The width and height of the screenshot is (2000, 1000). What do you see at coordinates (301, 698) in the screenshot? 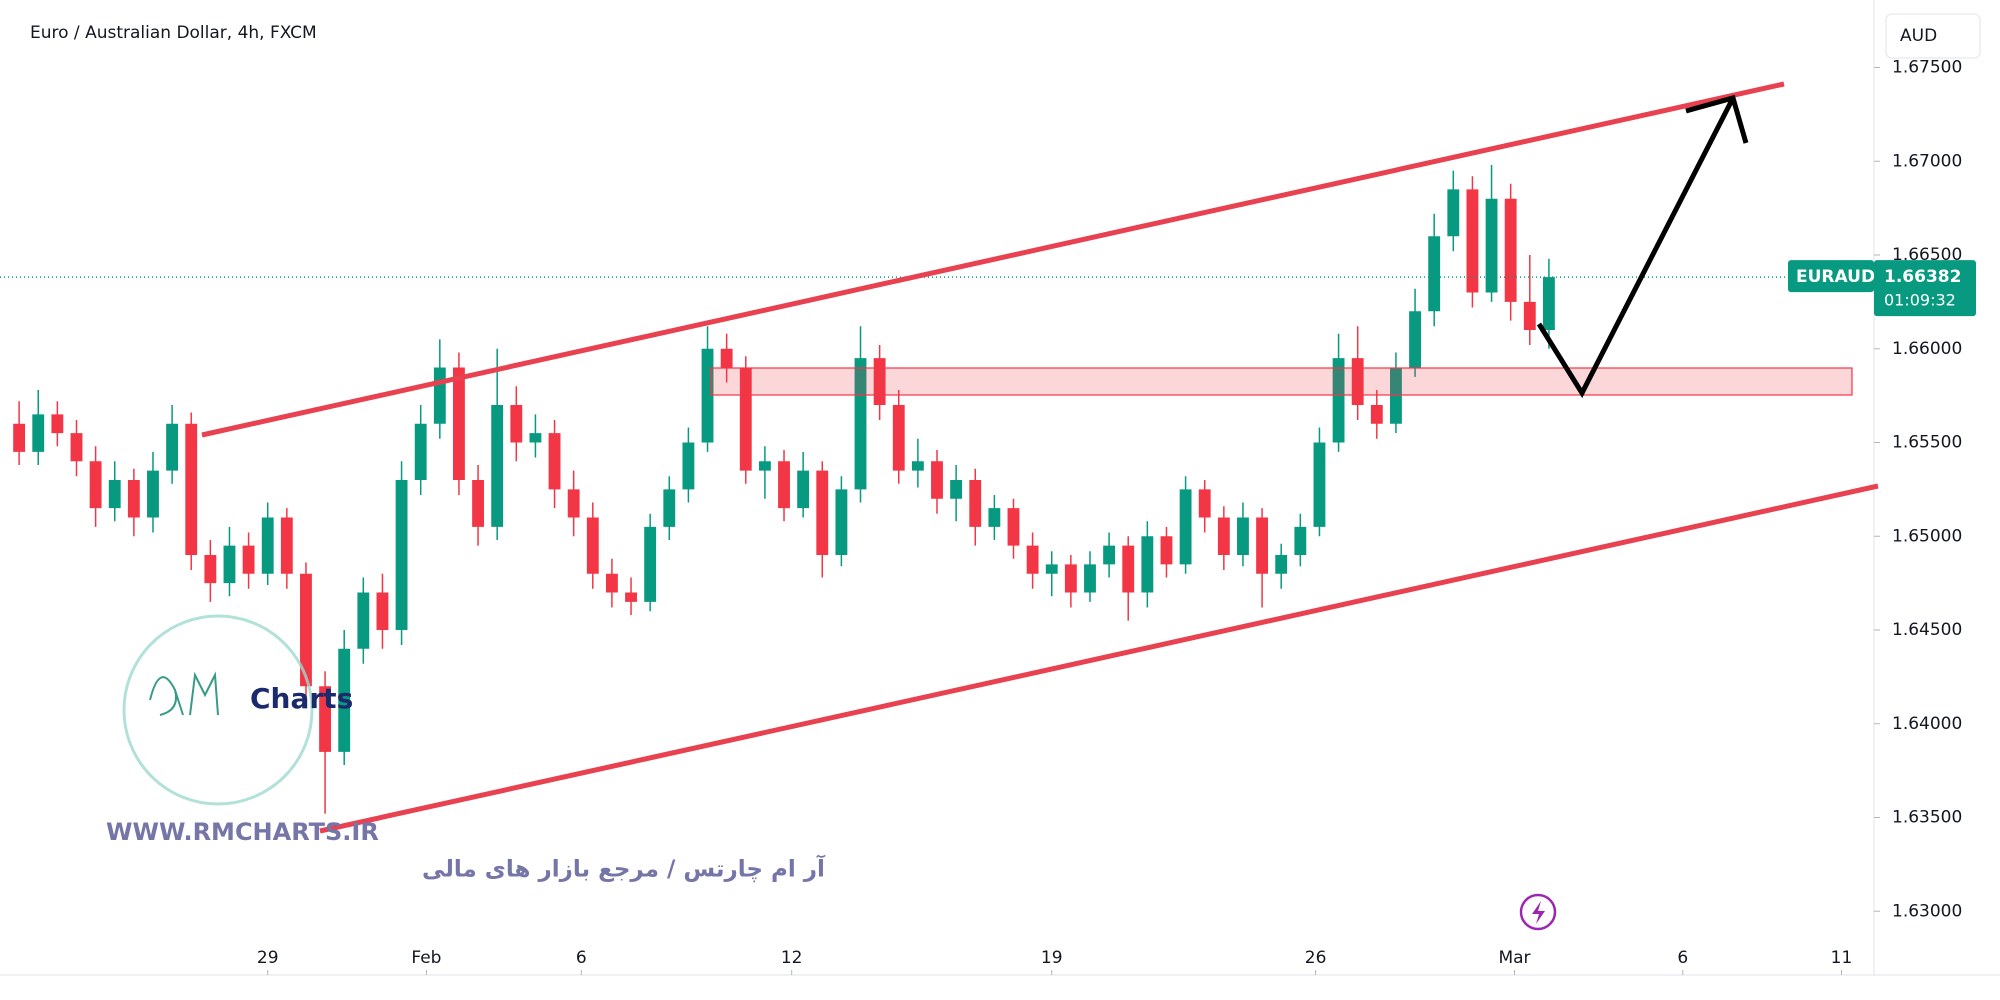
I see `logo-text: Charts` at bounding box center [301, 698].